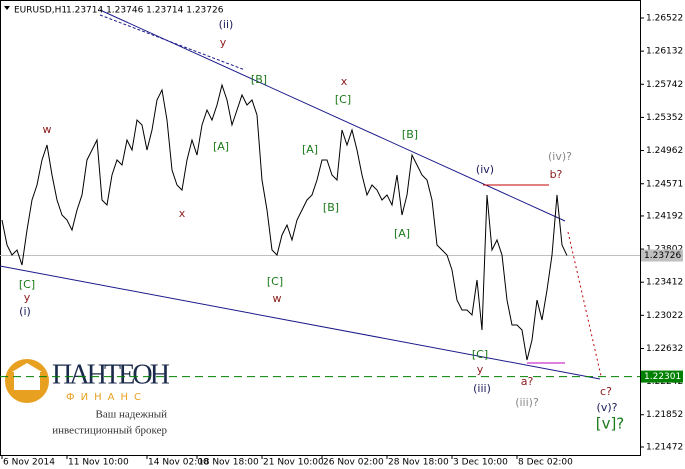 The image size is (685, 469). I want to click on wave-label: (iii), so click(482, 388).